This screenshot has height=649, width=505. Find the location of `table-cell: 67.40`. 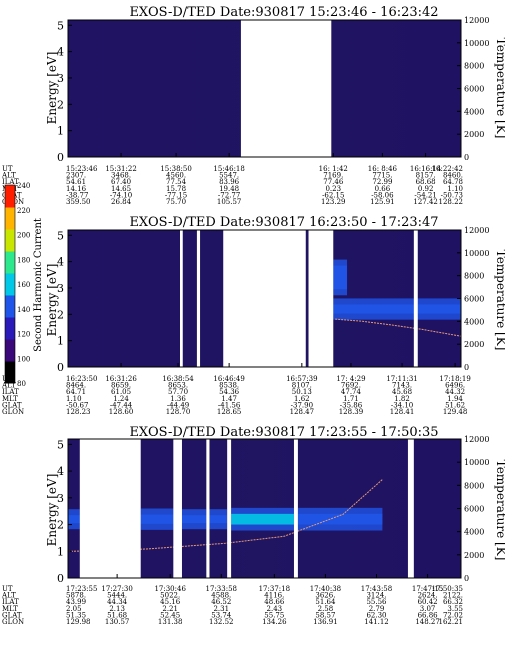

table-cell: 67.40 is located at coordinates (121, 182).